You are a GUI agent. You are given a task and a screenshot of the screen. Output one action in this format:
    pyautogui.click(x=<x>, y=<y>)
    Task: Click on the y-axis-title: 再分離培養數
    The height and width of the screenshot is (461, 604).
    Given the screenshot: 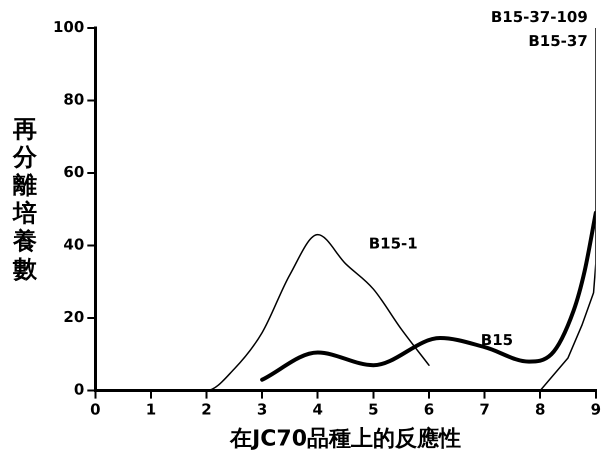 What is the action you would take?
    pyautogui.click(x=24, y=199)
    